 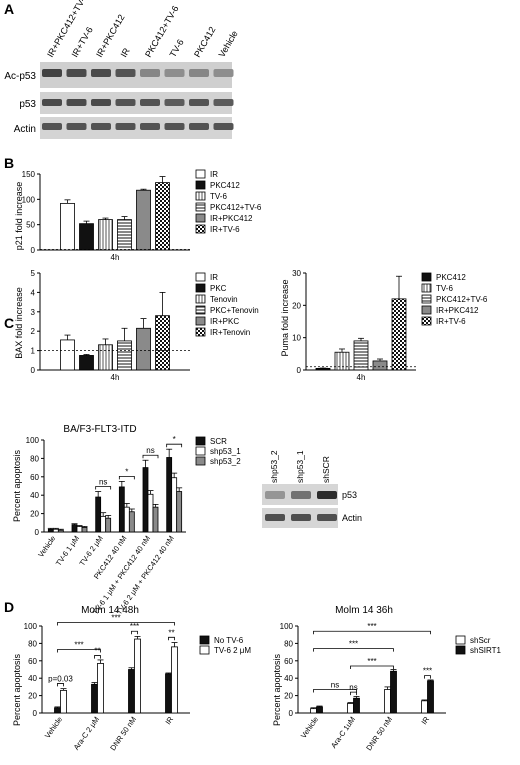 I want to click on puma-legend-label: PKC412, so click(x=451, y=277).